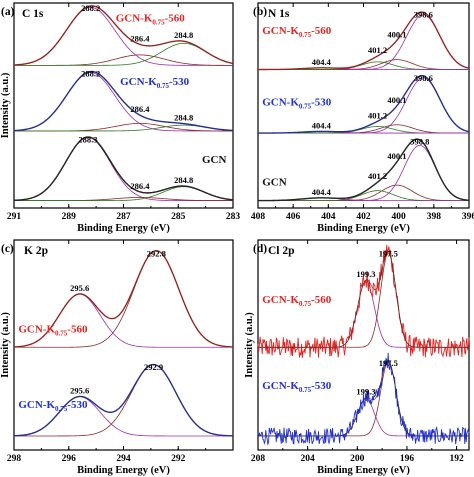 The width and height of the screenshot is (474, 477). I want to click on x-tick-label: 296, so click(69, 459).